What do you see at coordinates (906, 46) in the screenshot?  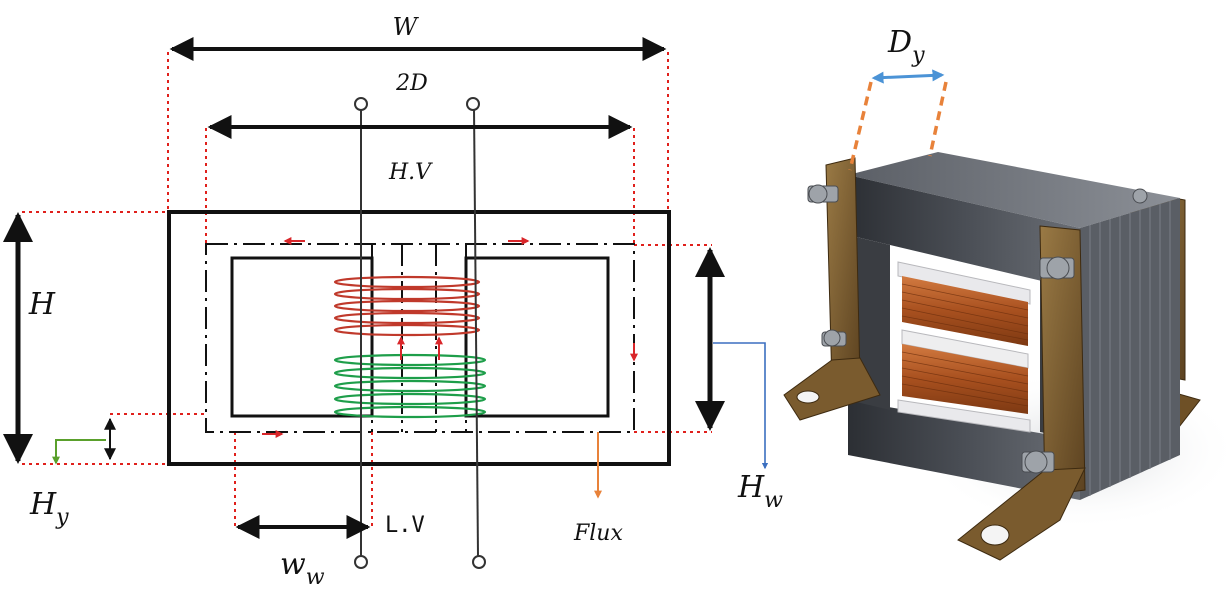 I see `yoke-depth-label: Dy` at bounding box center [906, 46].